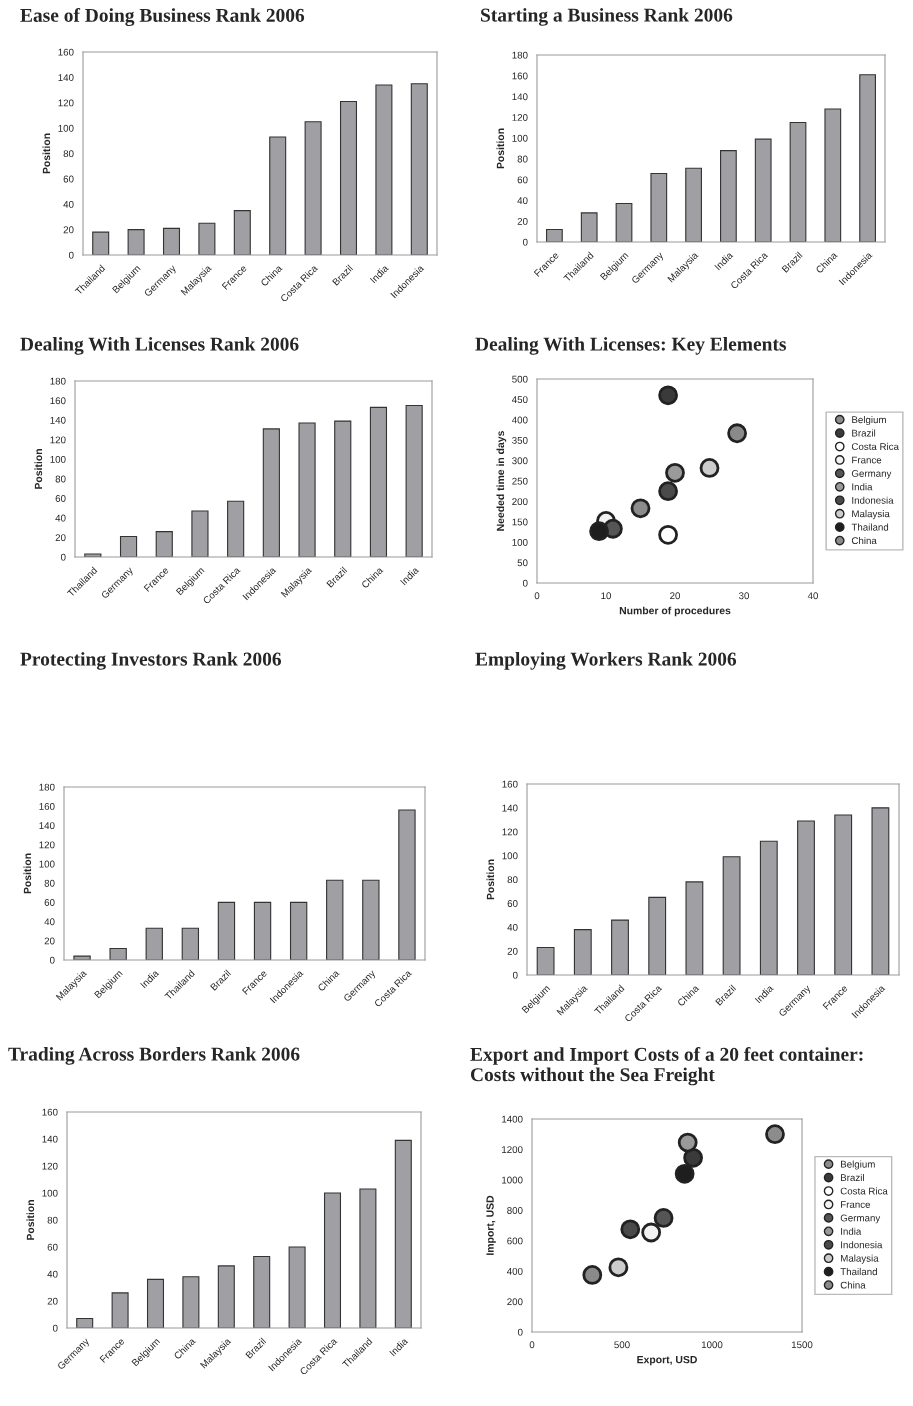  What do you see at coordinates (606, 596) in the screenshot?
I see `x-tick-label: 10` at bounding box center [606, 596].